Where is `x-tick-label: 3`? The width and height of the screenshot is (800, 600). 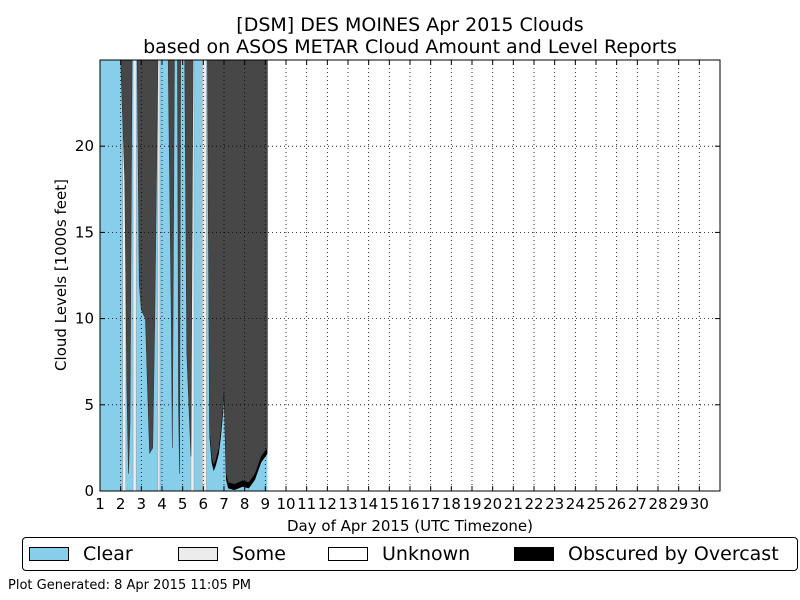 x-tick-label: 3 is located at coordinates (142, 504).